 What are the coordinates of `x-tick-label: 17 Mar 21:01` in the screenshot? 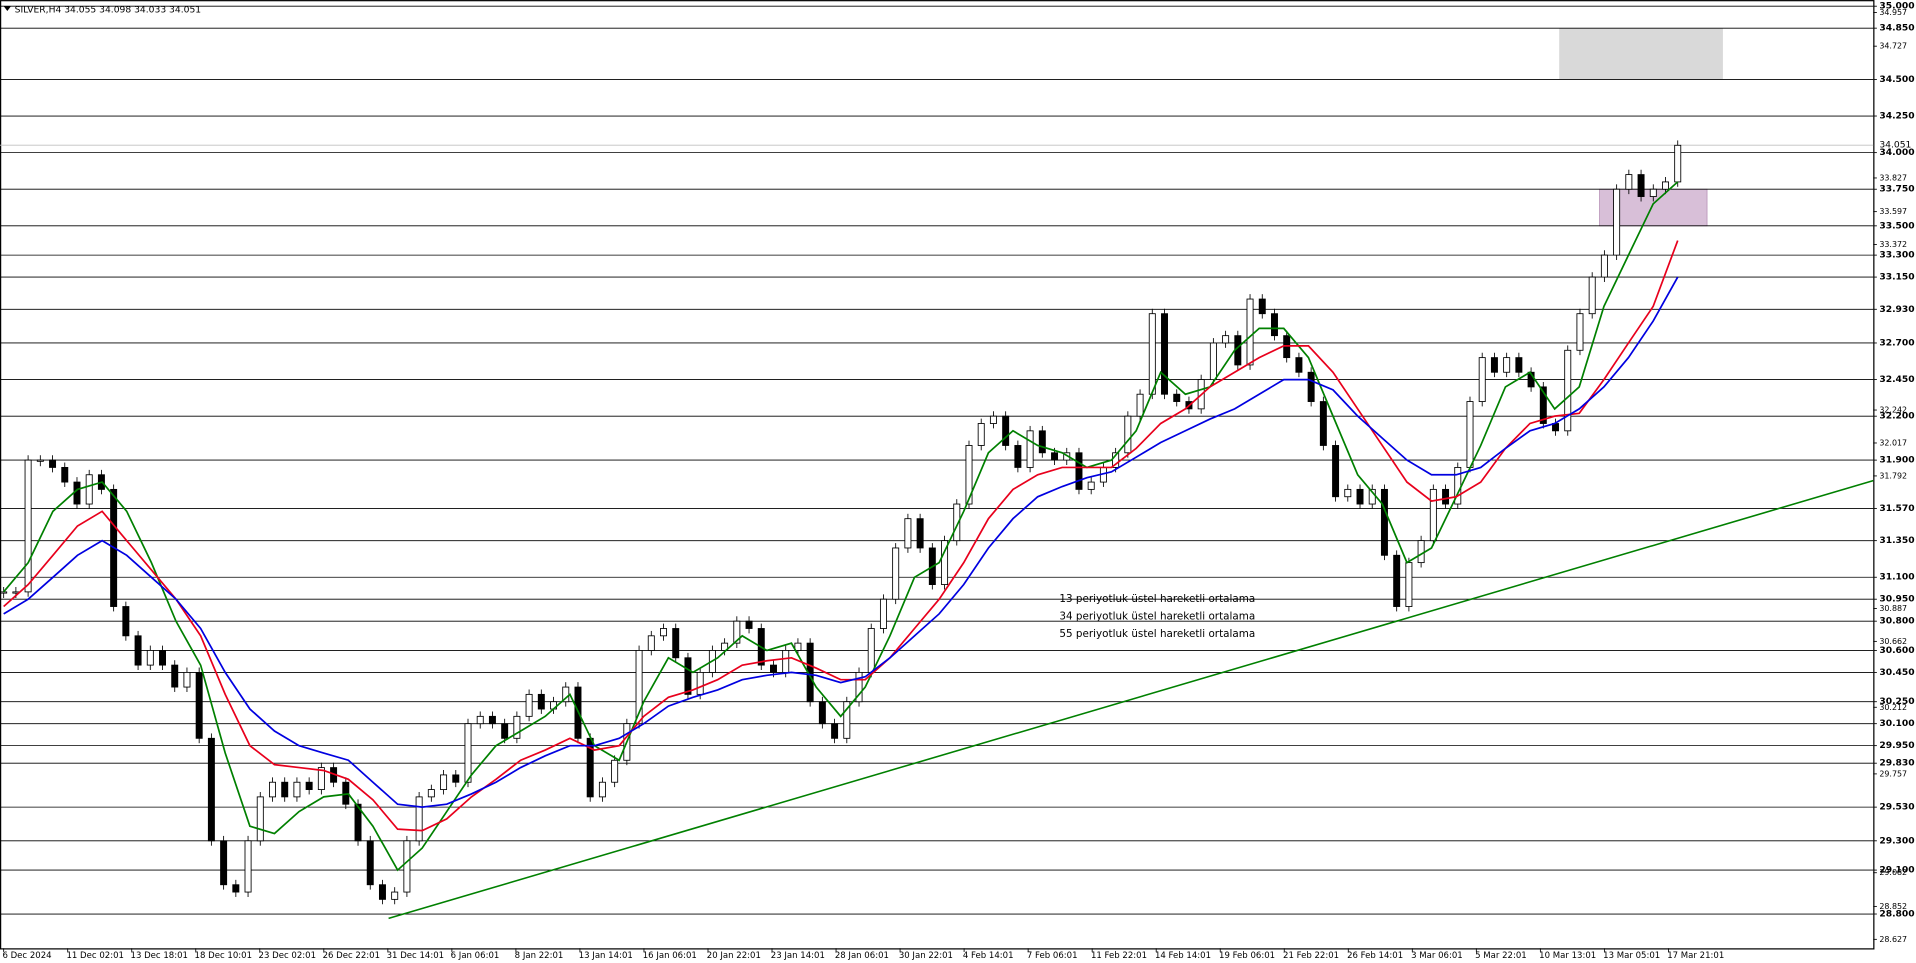 It's located at (1695, 956).